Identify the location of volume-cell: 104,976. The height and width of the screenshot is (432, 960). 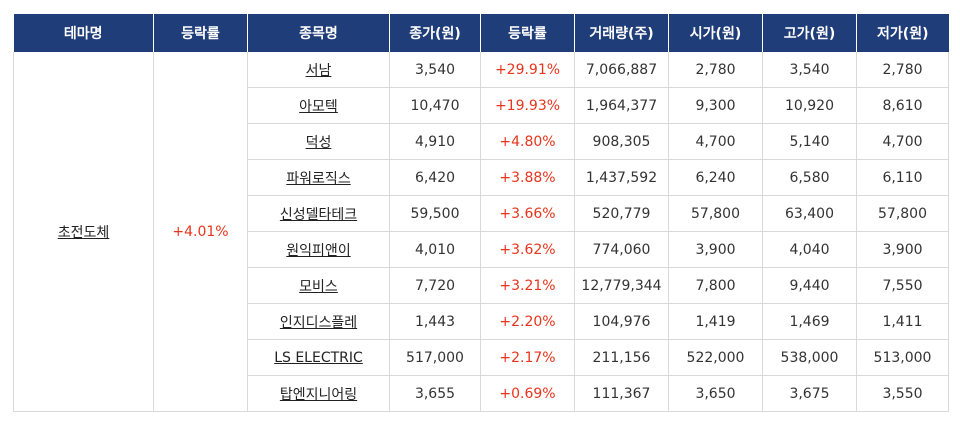
(621, 321).